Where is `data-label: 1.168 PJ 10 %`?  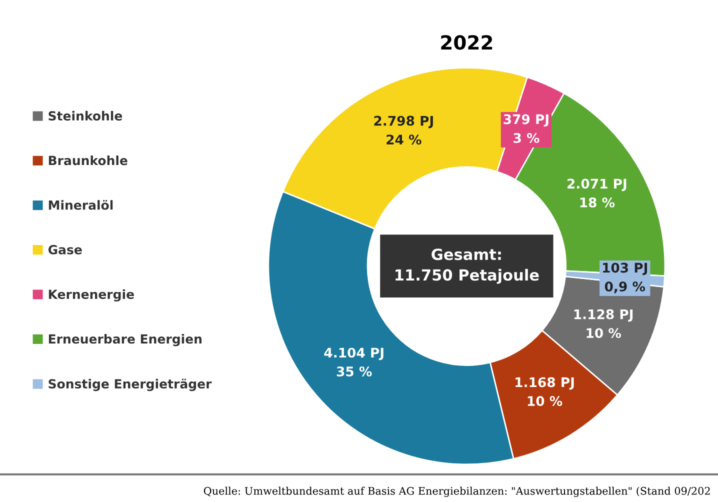
data-label: 1.168 PJ 10 % is located at coordinates (545, 391).